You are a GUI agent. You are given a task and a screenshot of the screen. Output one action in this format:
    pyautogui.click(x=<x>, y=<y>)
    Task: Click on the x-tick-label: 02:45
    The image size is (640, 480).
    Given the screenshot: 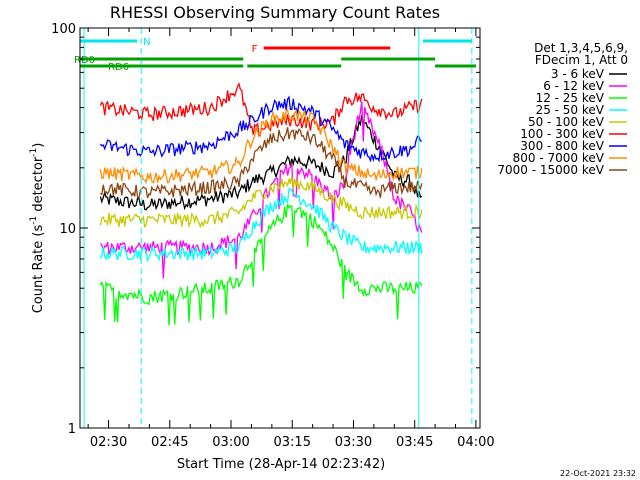 What is the action you would take?
    pyautogui.click(x=169, y=442)
    